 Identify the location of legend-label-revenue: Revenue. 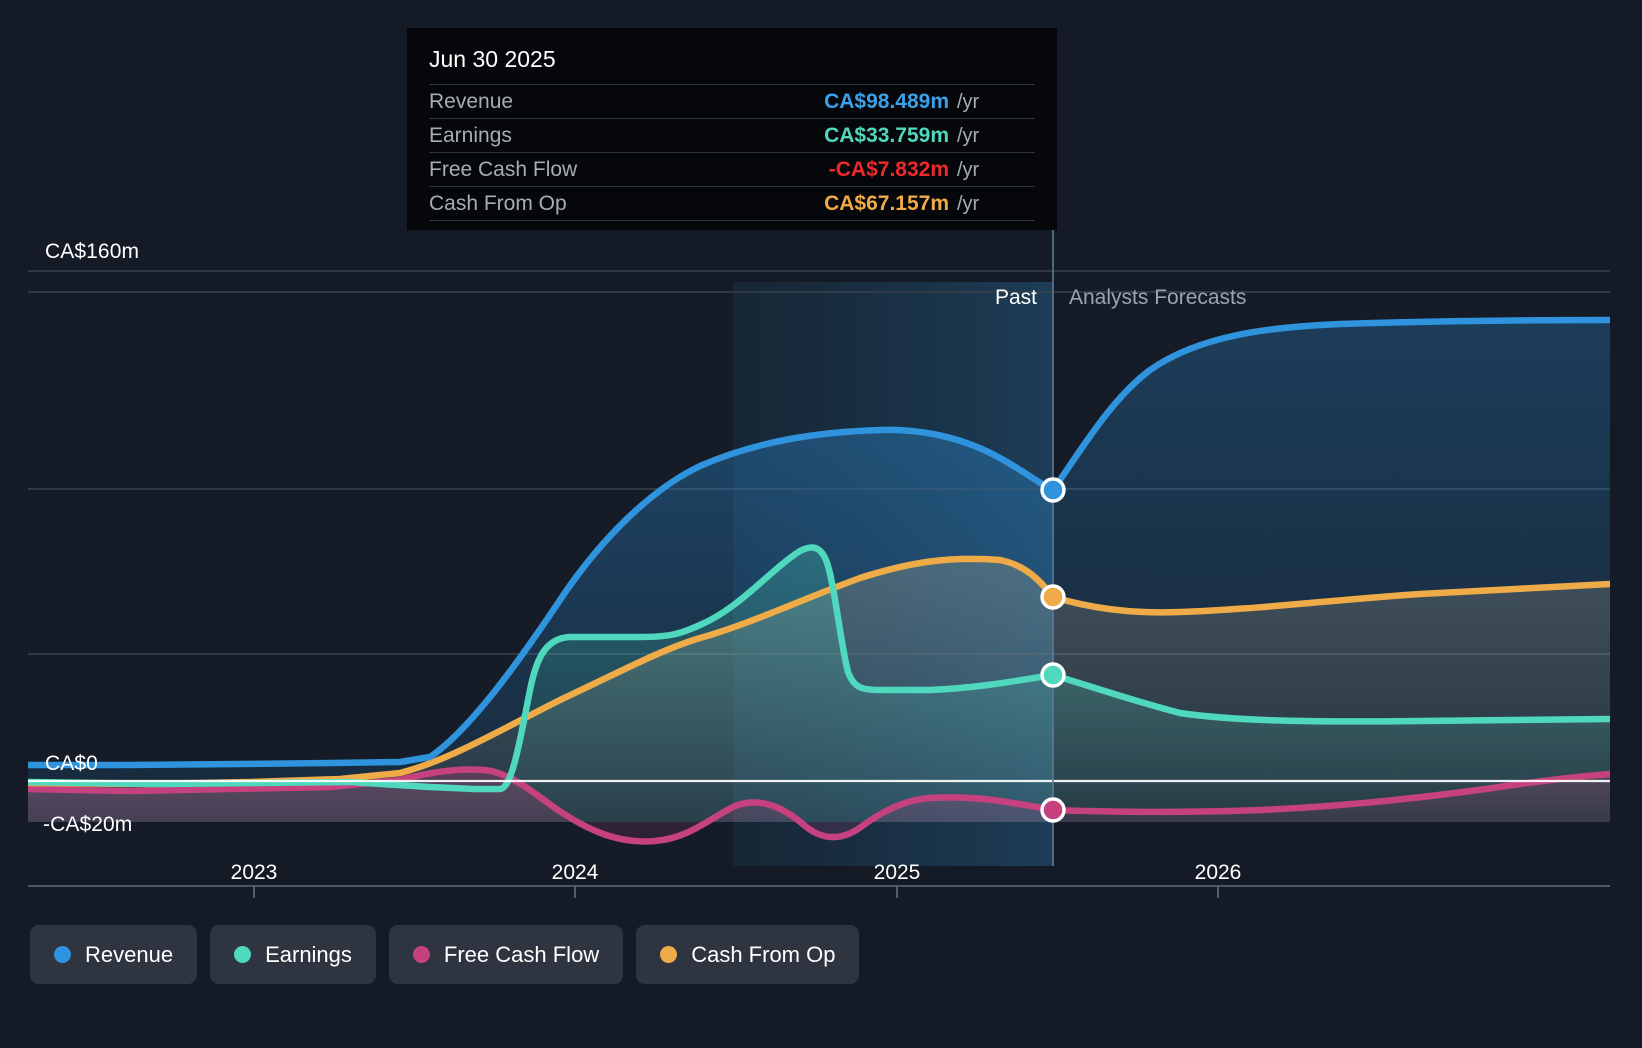
(129, 954).